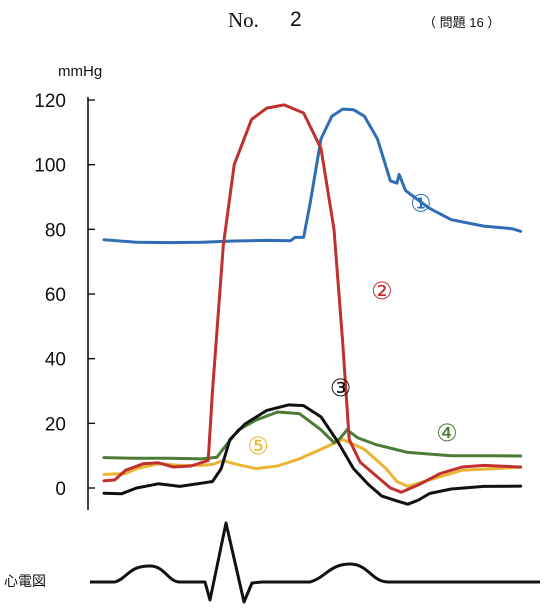 The height and width of the screenshot is (612, 555). Describe the element at coordinates (60, 489) in the screenshot. I see `y-tick-label: 0` at that location.